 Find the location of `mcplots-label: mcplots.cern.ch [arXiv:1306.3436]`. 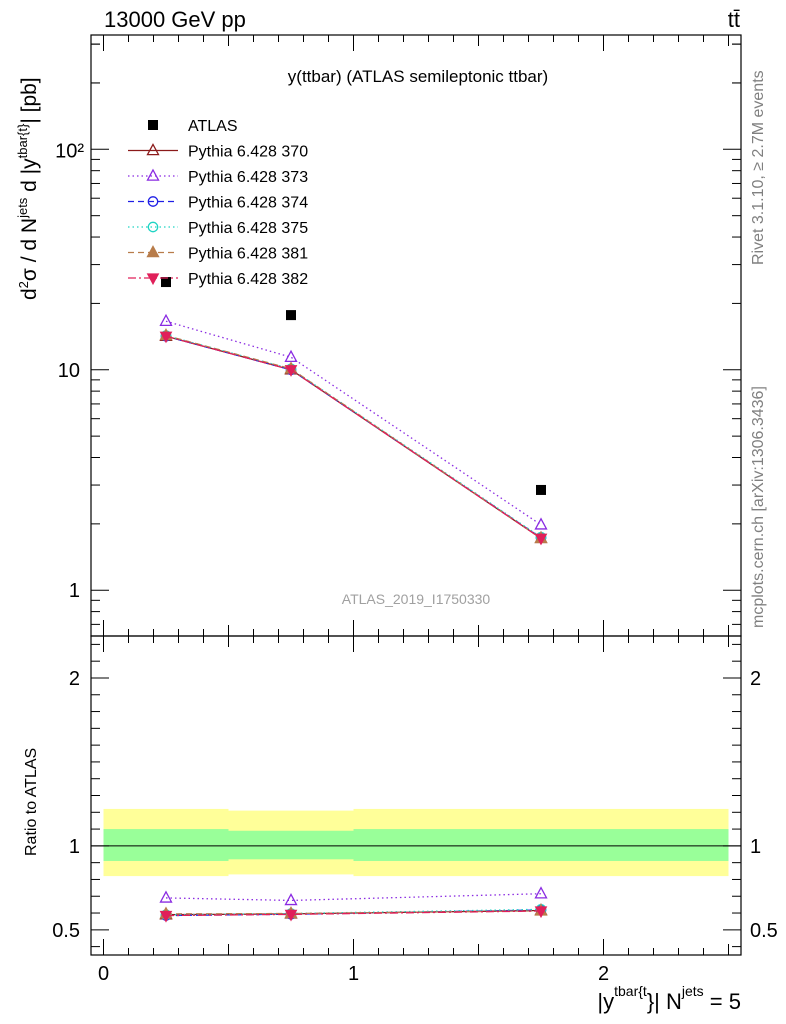

mcplots-label: mcplots.cern.ch [arXiv:1306.3436] is located at coordinates (758, 507).